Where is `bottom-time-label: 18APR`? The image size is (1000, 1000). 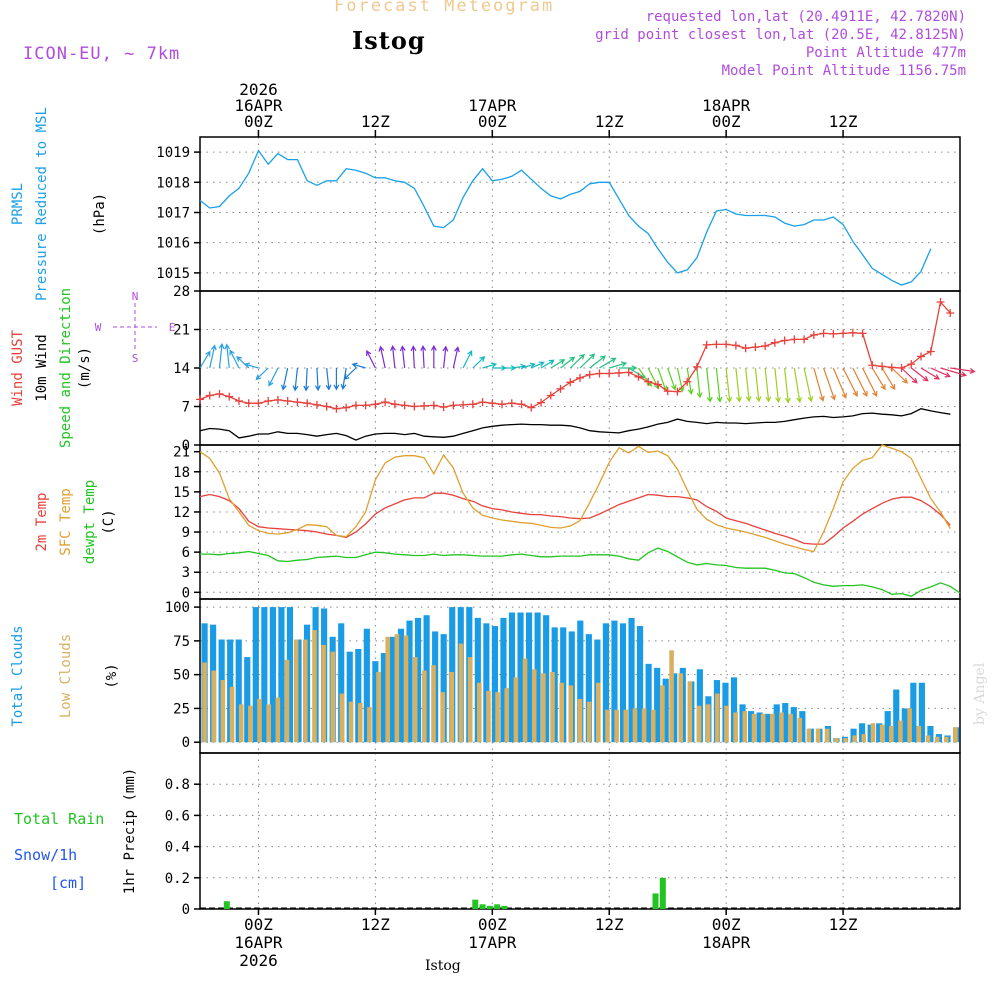
bottom-time-label: 18APR is located at coordinates (726, 942).